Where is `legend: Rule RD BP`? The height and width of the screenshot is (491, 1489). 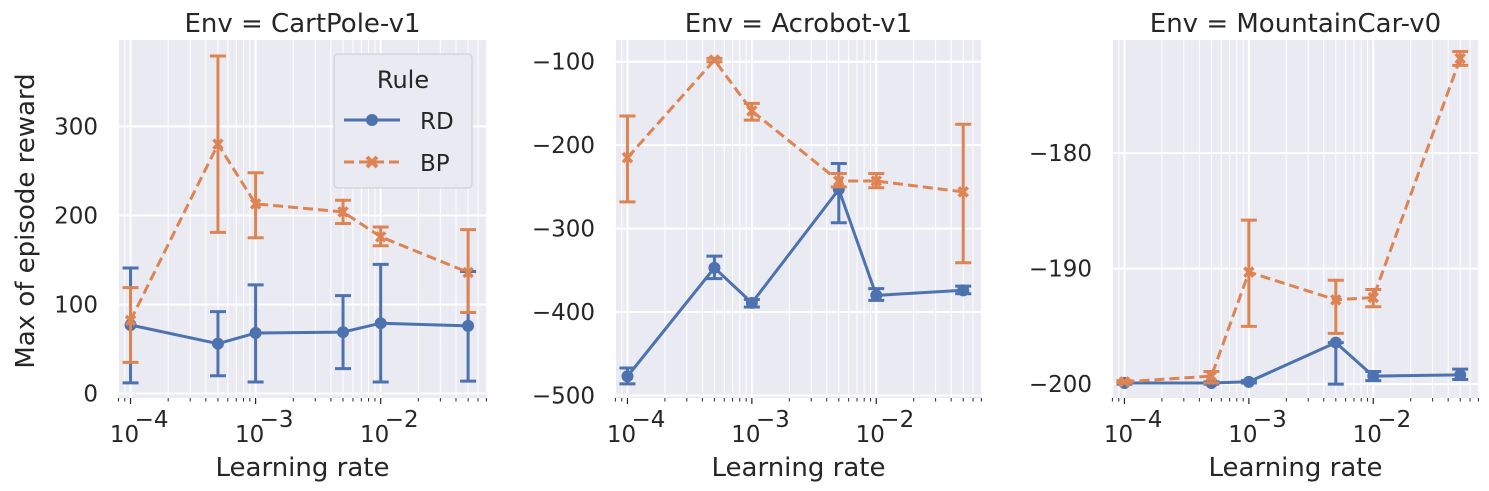 legend: Rule RD BP is located at coordinates (403, 121).